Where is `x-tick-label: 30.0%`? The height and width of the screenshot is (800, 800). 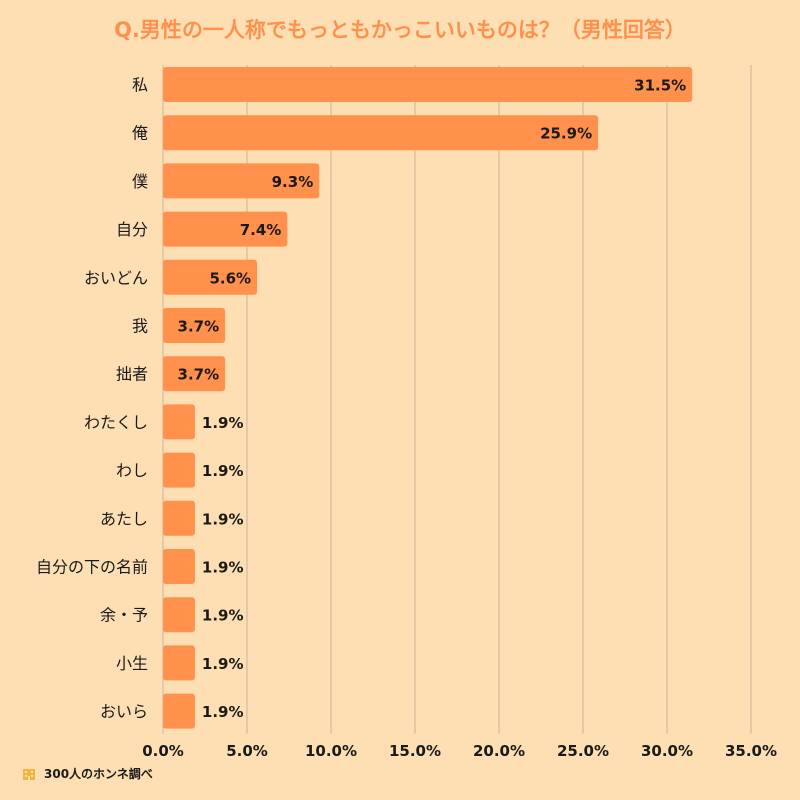 x-tick-label: 30.0% is located at coordinates (667, 751).